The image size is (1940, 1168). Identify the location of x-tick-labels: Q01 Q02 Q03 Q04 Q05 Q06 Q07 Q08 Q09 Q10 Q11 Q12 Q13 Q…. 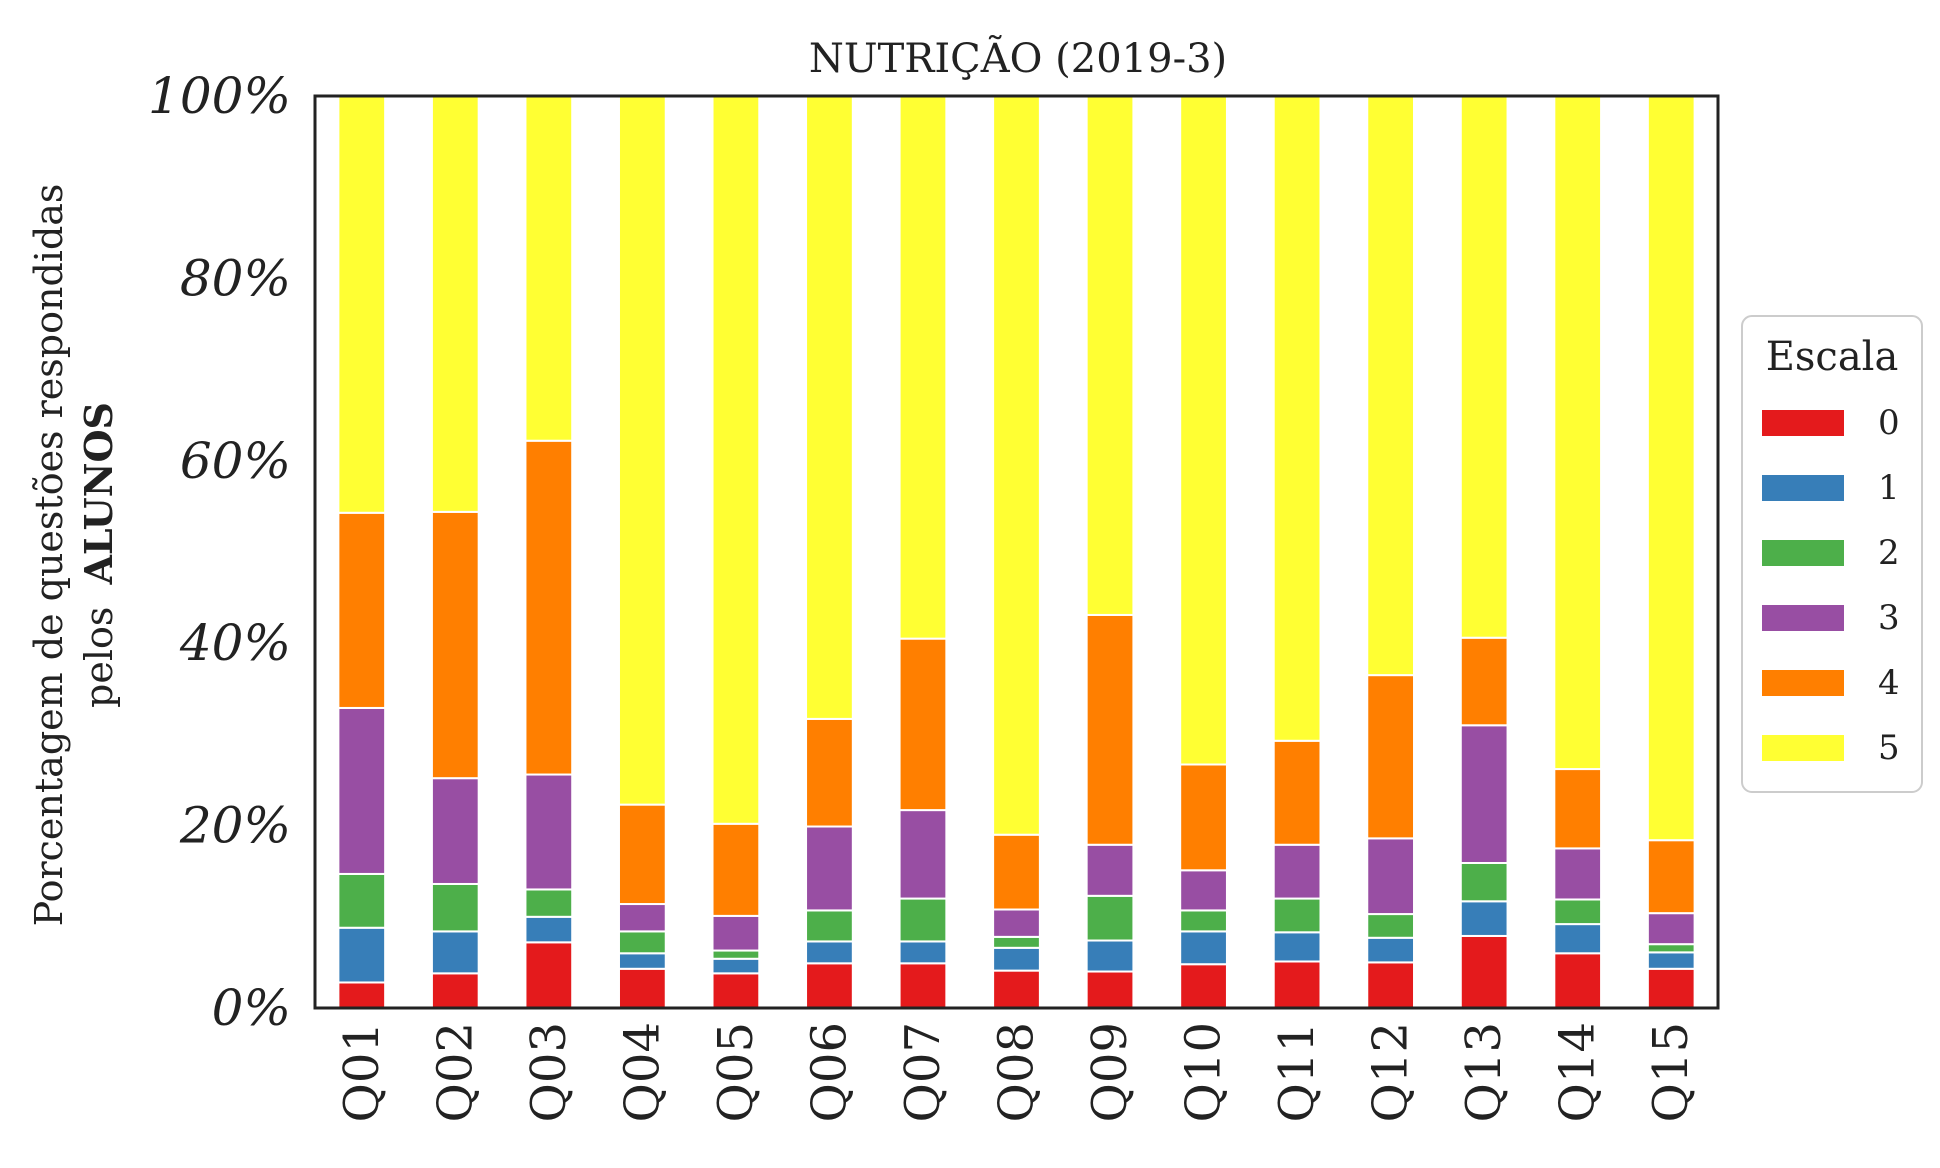
(1016, 1072).